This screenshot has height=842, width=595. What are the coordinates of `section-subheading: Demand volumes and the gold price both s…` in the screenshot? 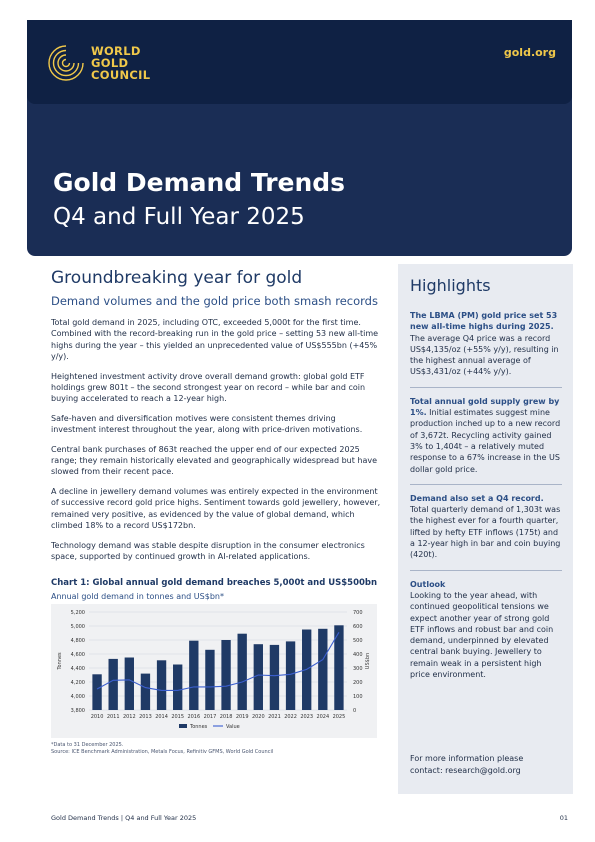 It's located at (214, 301).